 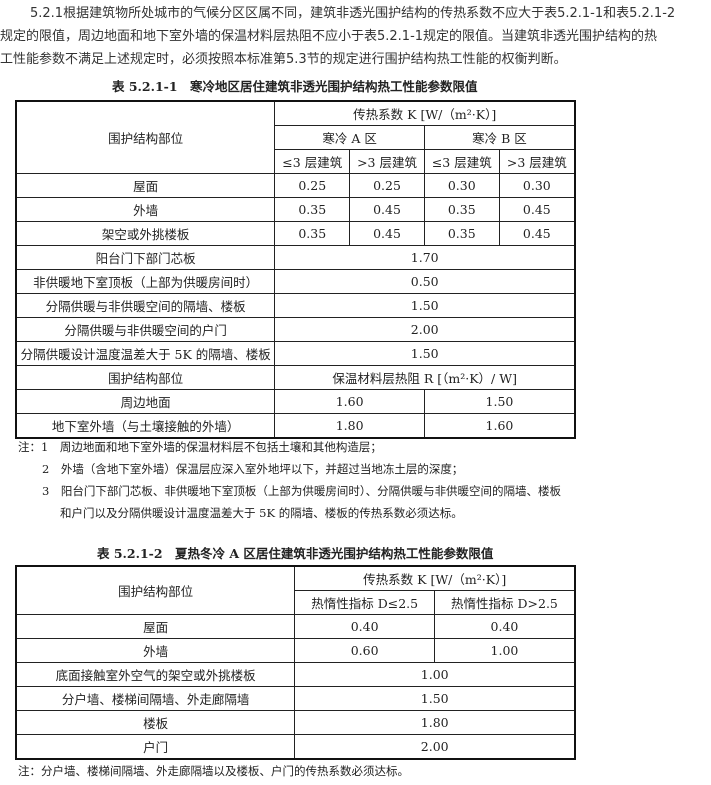 What do you see at coordinates (504, 602) in the screenshot?
I see `header-sub: 热惰性指标 D>2.5` at bounding box center [504, 602].